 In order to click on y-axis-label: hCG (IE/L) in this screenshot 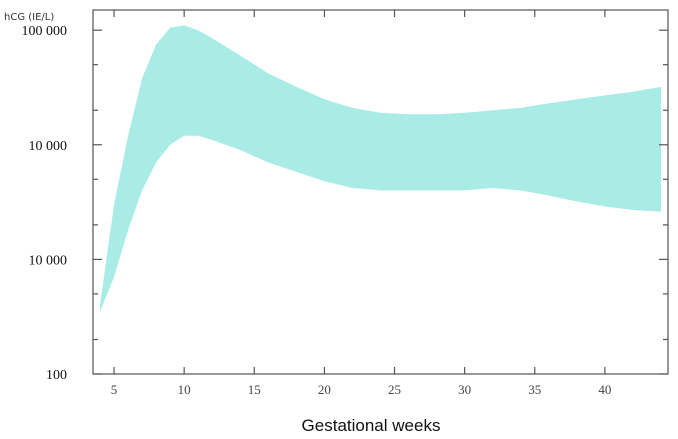, I will do `click(29, 17)`.